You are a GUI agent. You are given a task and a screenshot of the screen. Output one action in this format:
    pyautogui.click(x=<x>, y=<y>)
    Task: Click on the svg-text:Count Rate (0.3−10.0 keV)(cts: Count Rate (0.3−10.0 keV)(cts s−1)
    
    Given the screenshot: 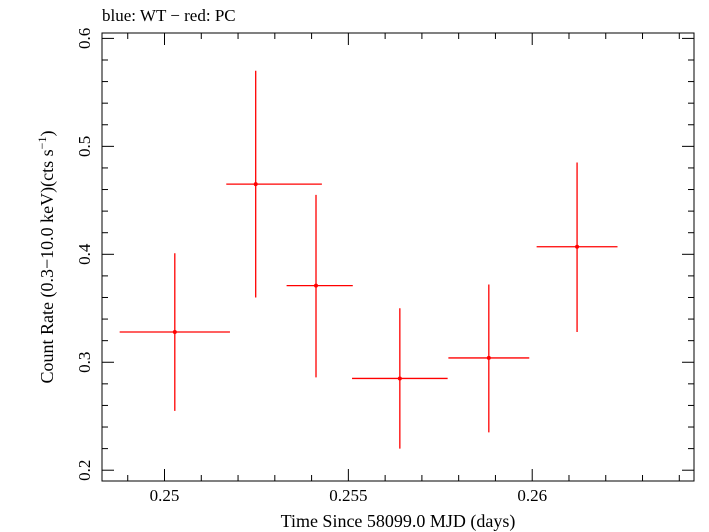 What is the action you would take?
    pyautogui.click(x=46, y=257)
    